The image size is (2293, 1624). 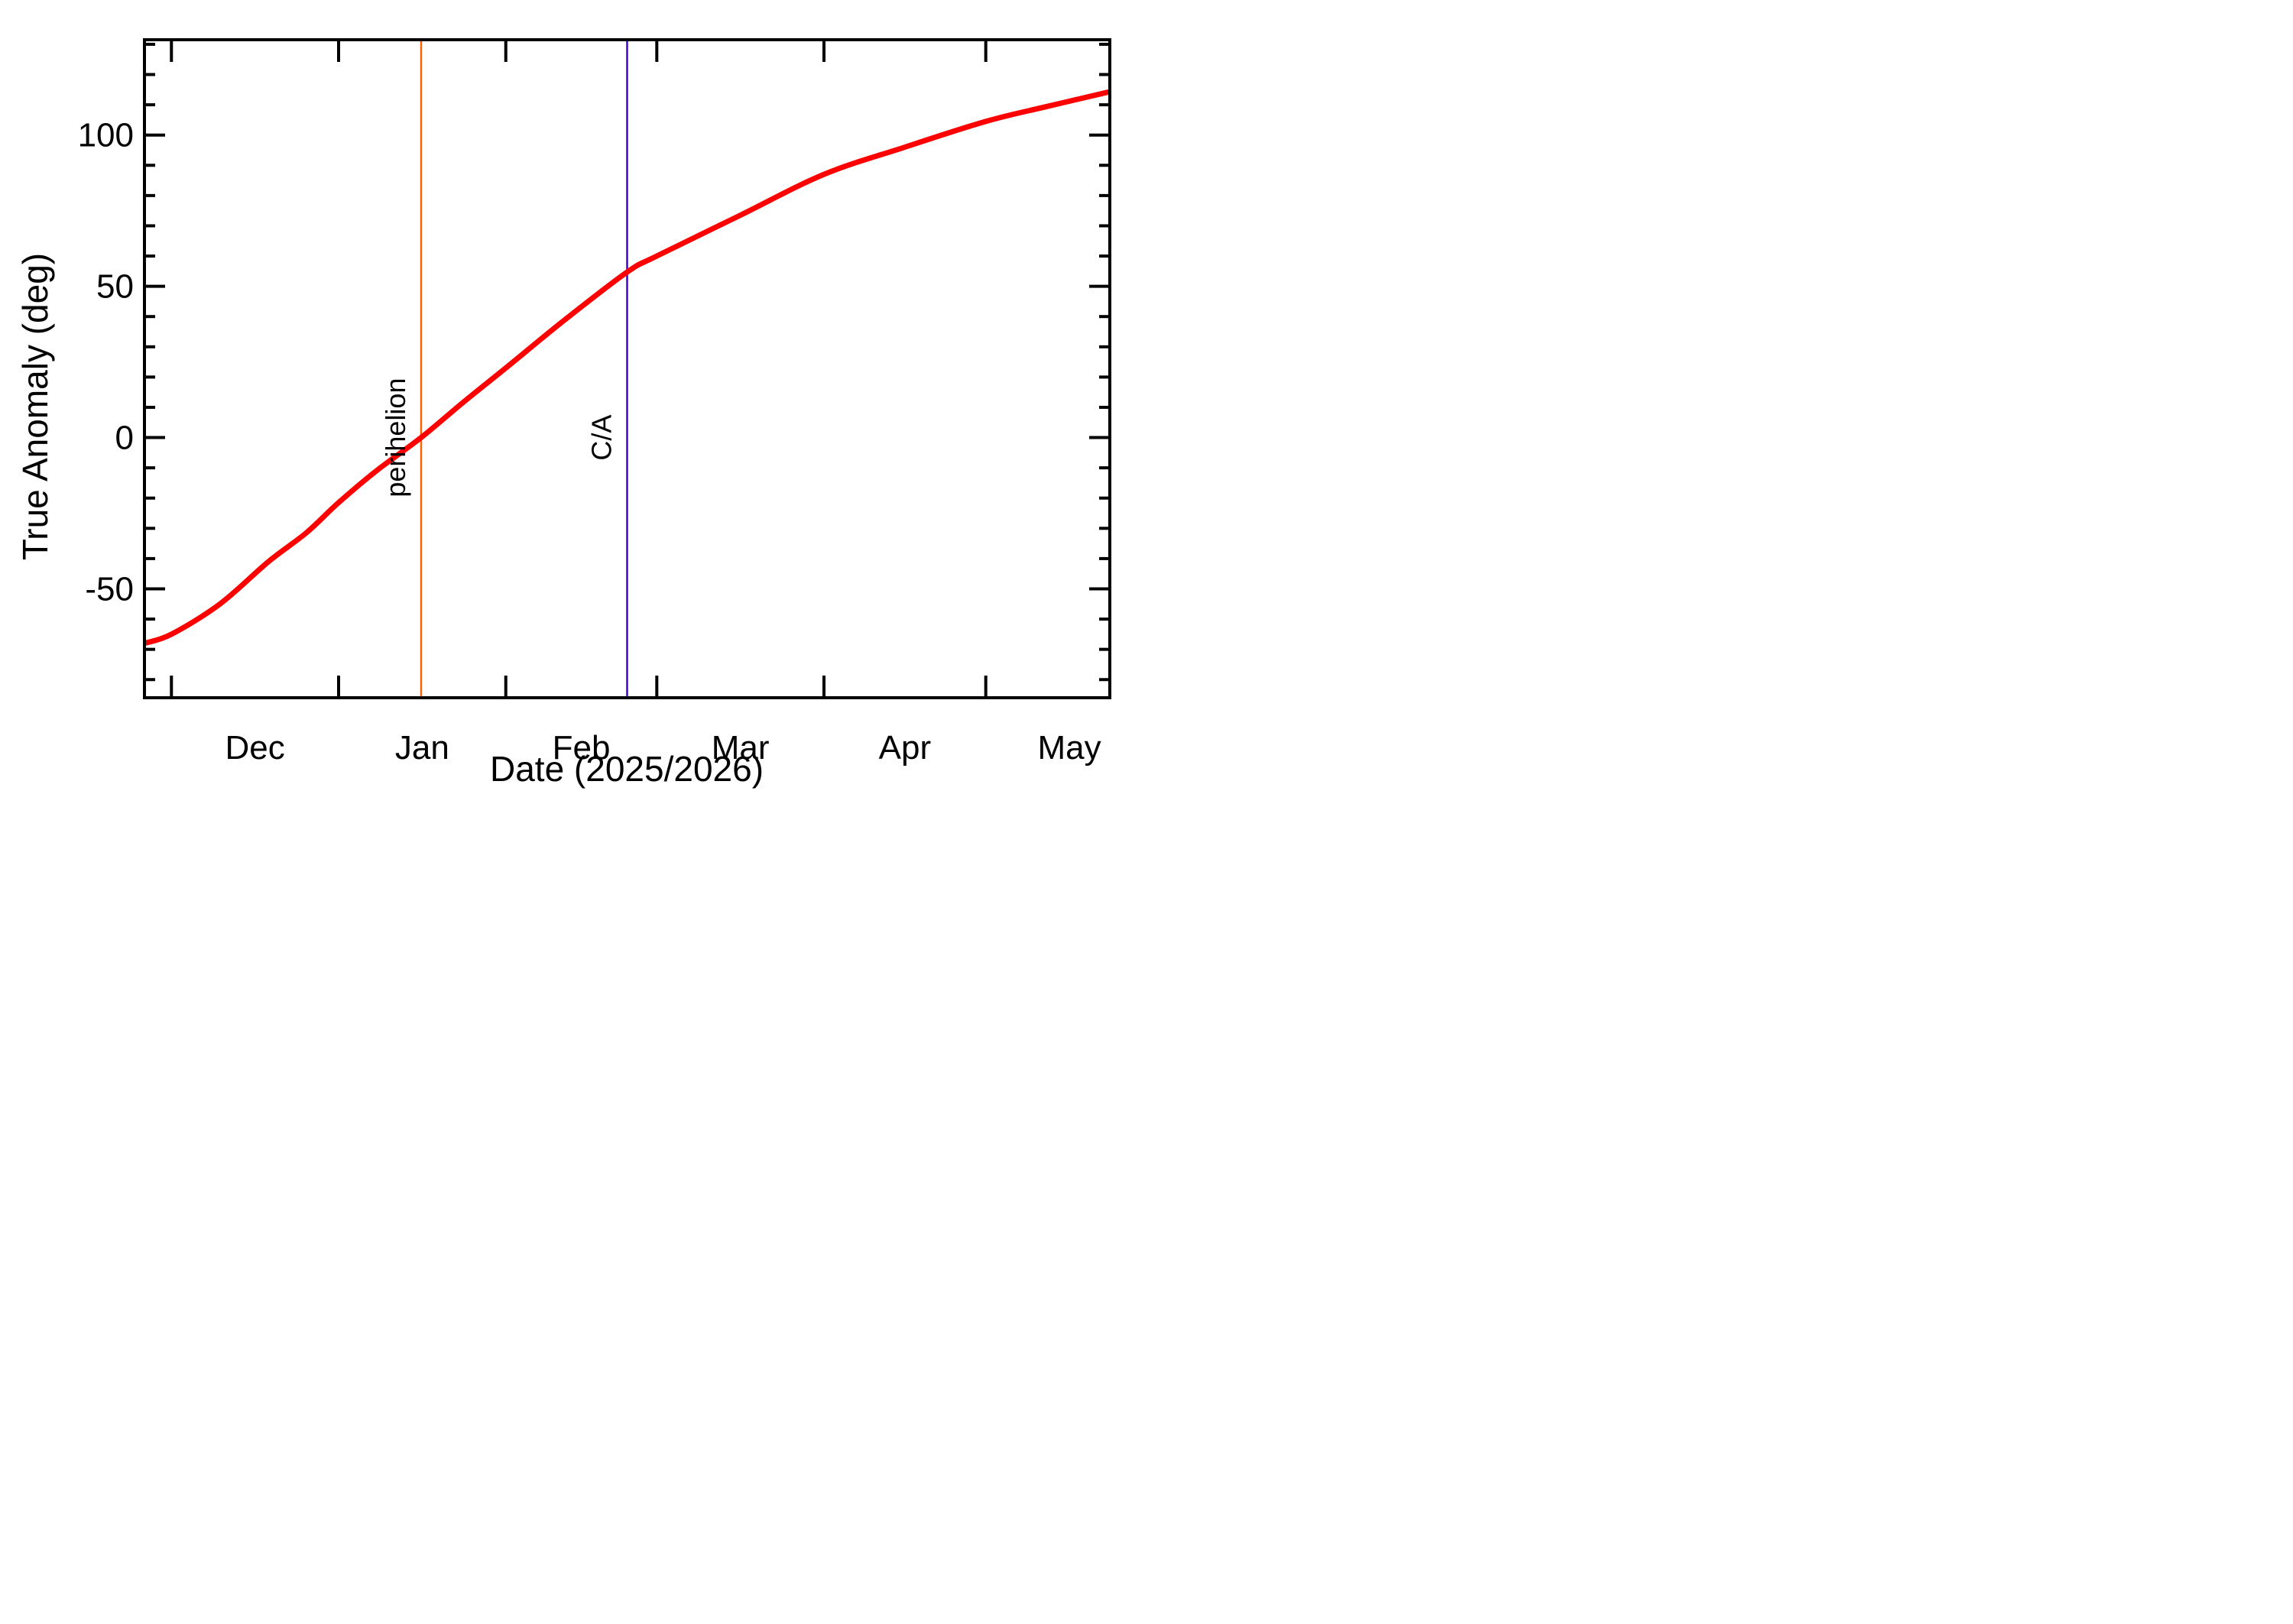 I want to click on y-tick-label-0: 0, so click(x=124, y=438).